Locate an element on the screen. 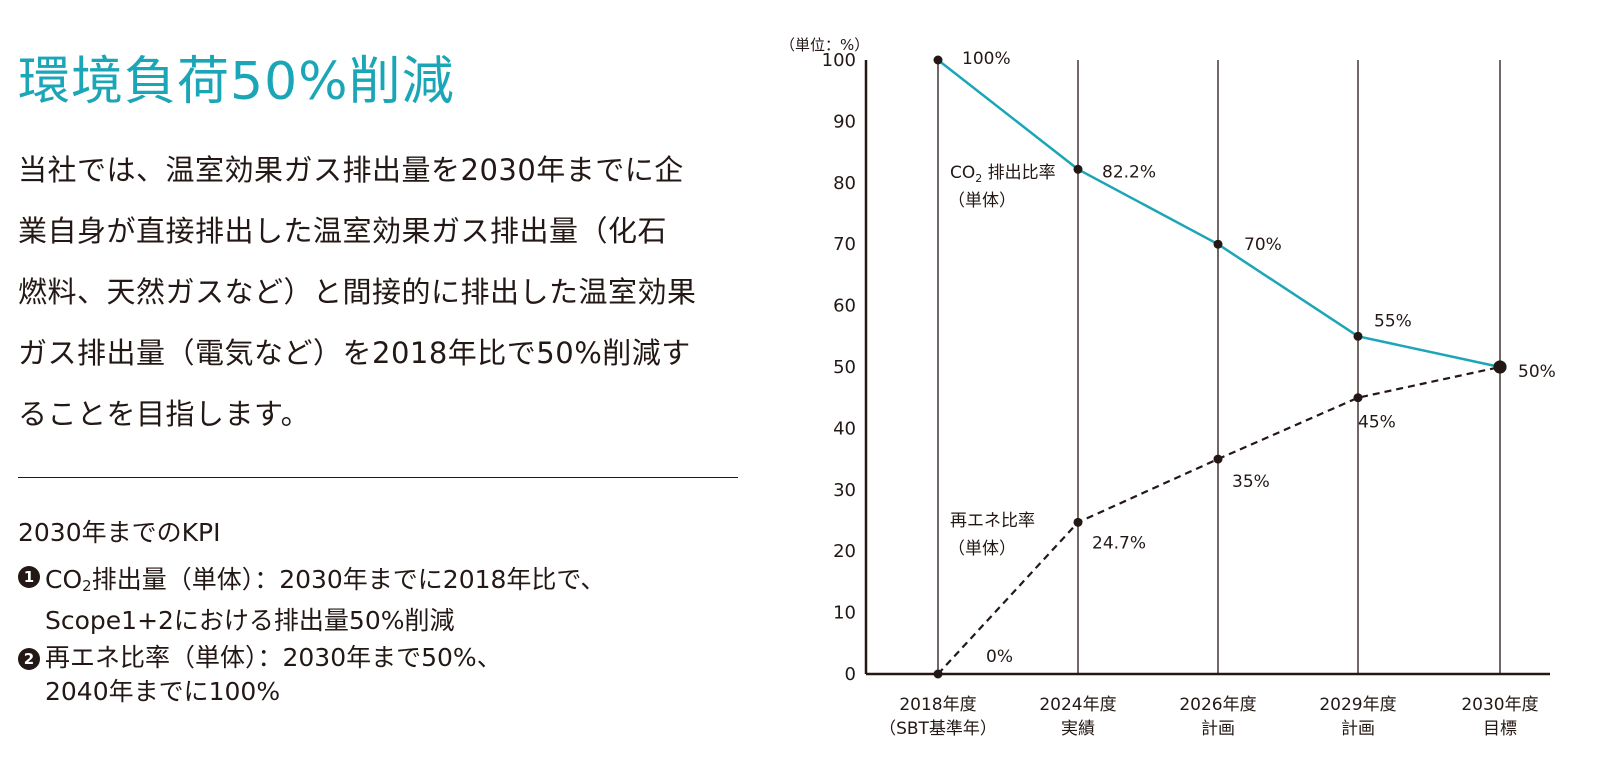  data-label: 35% is located at coordinates (1251, 482).